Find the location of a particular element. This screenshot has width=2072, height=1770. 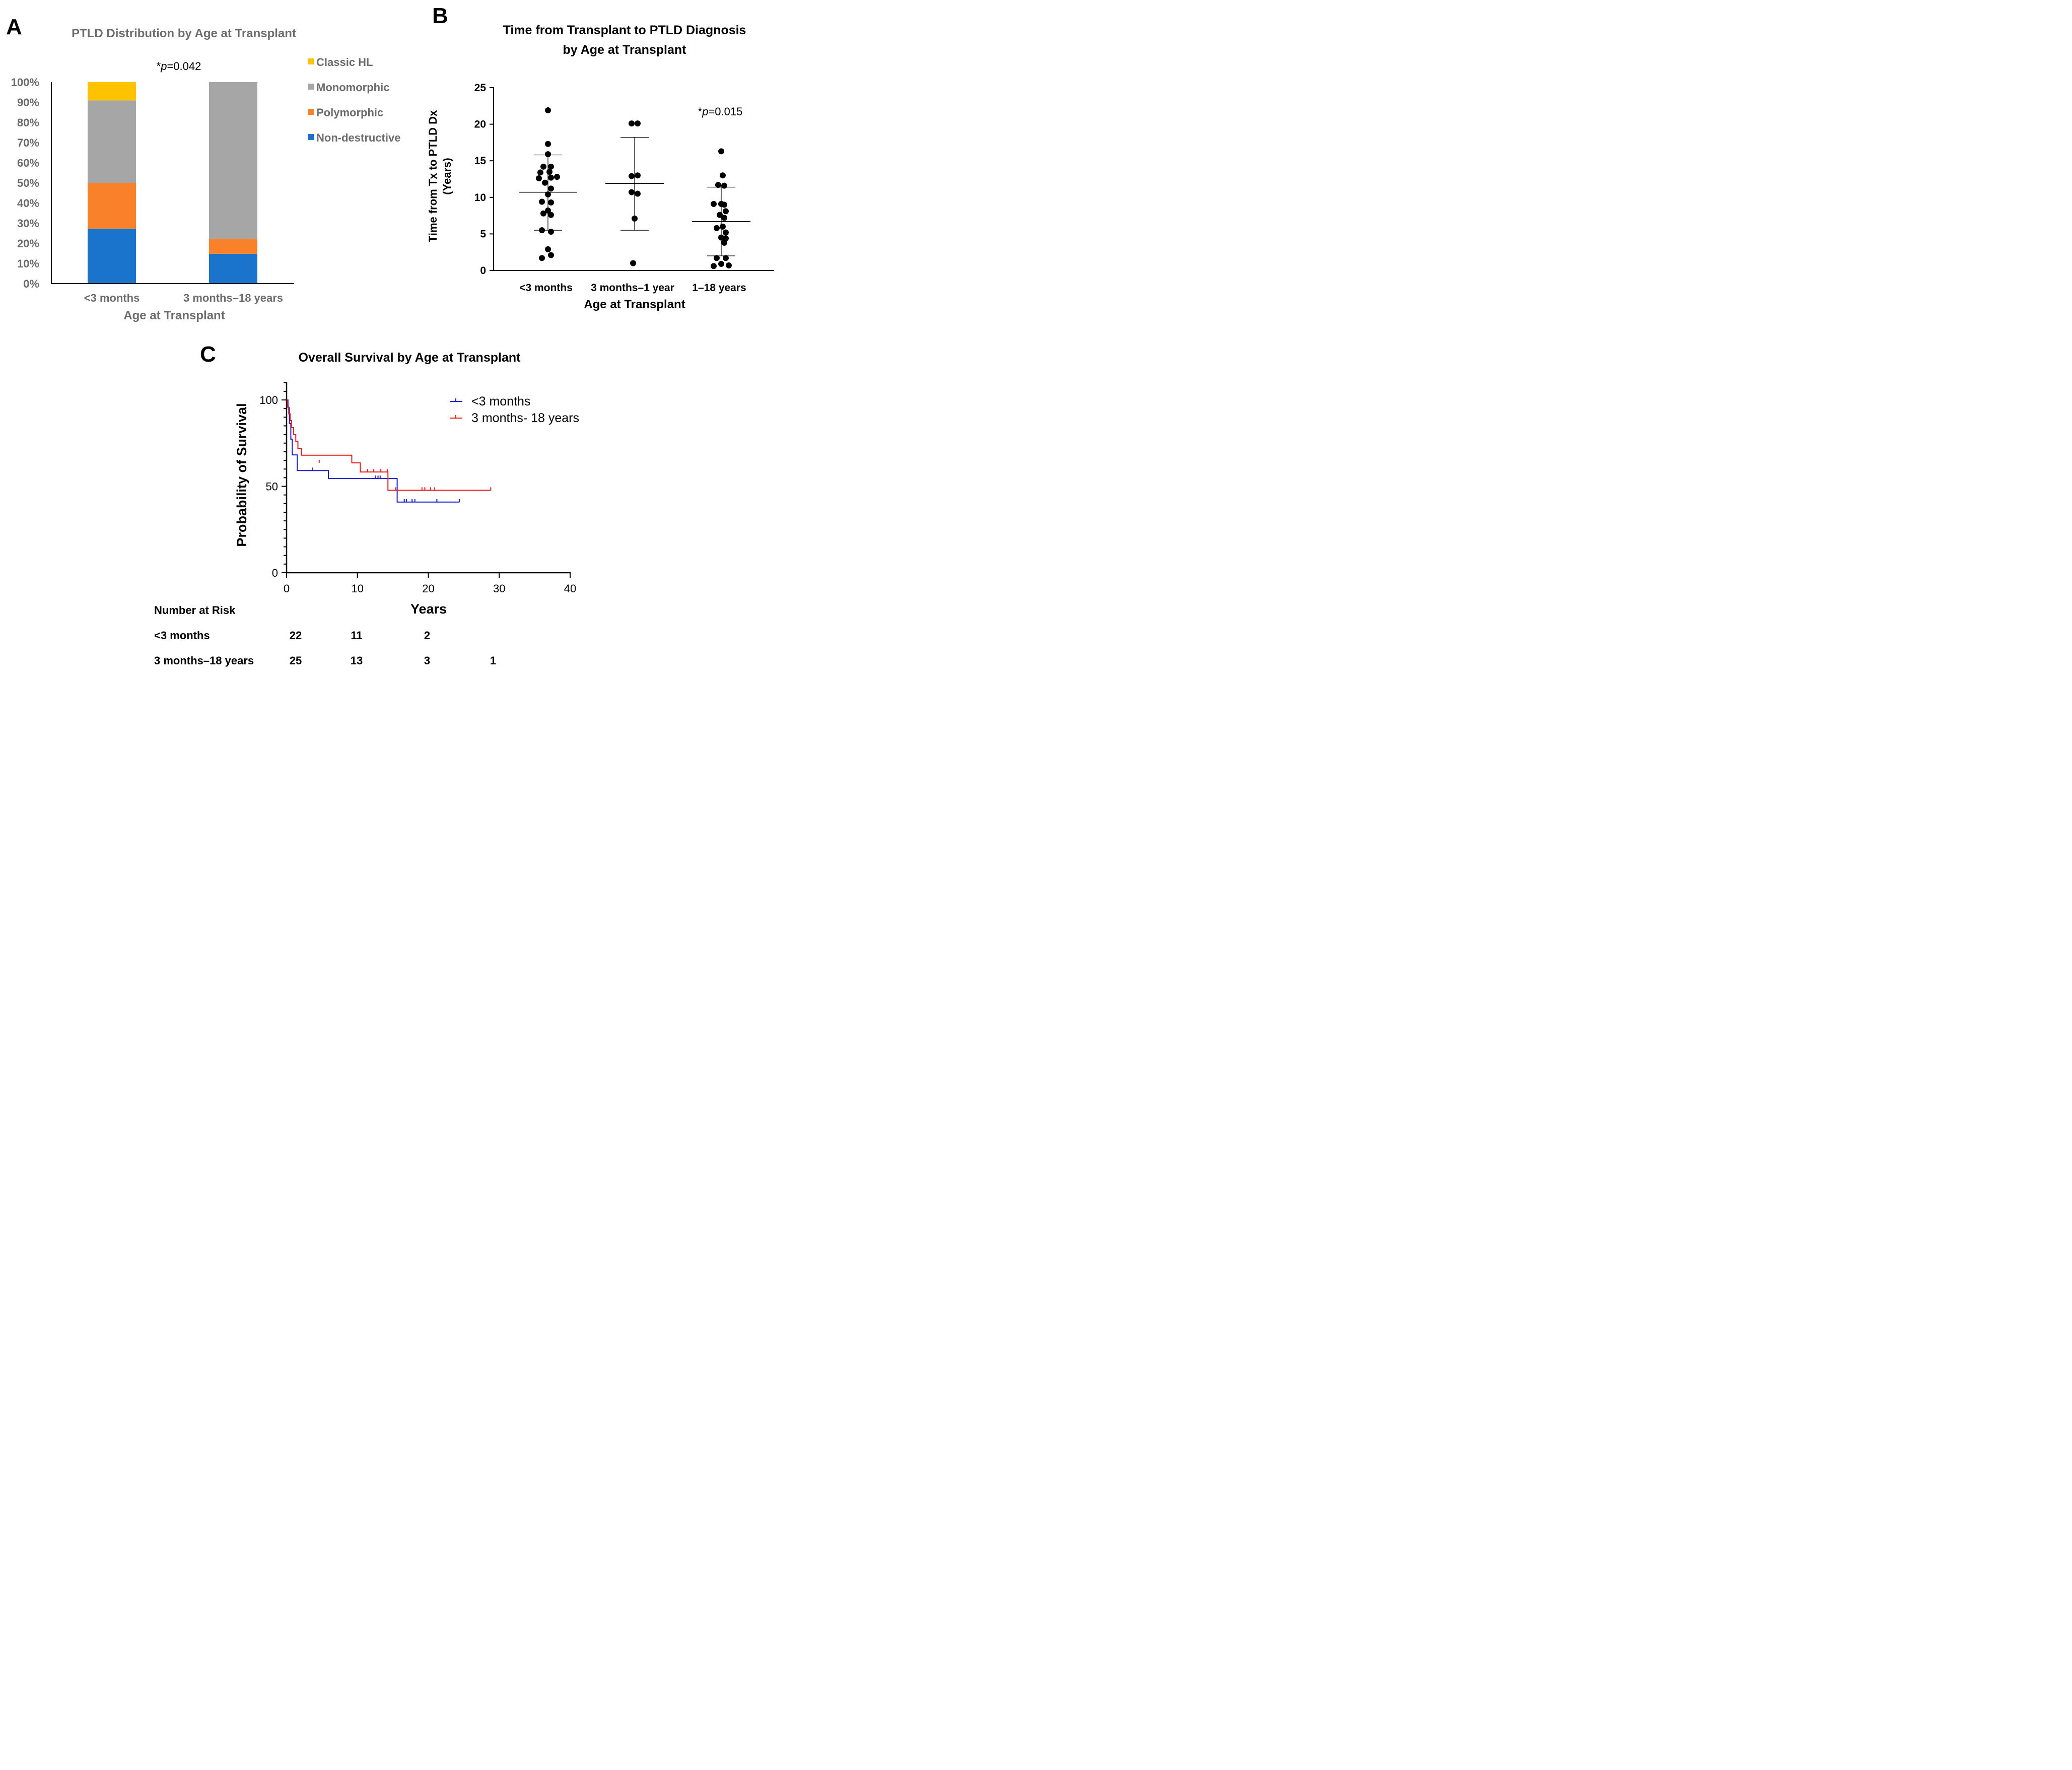

panel-c-y-label: Probability of Survival is located at coordinates (241, 475).